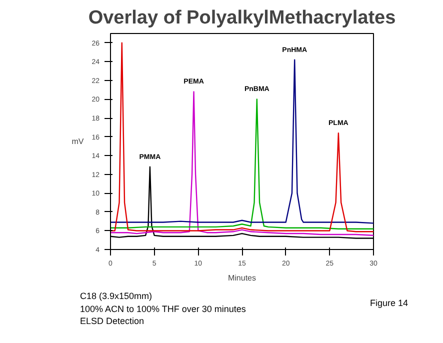 Image resolution: width=443 pixels, height=343 pixels. I want to click on text: C18 (3.9x150mm), so click(116, 296).